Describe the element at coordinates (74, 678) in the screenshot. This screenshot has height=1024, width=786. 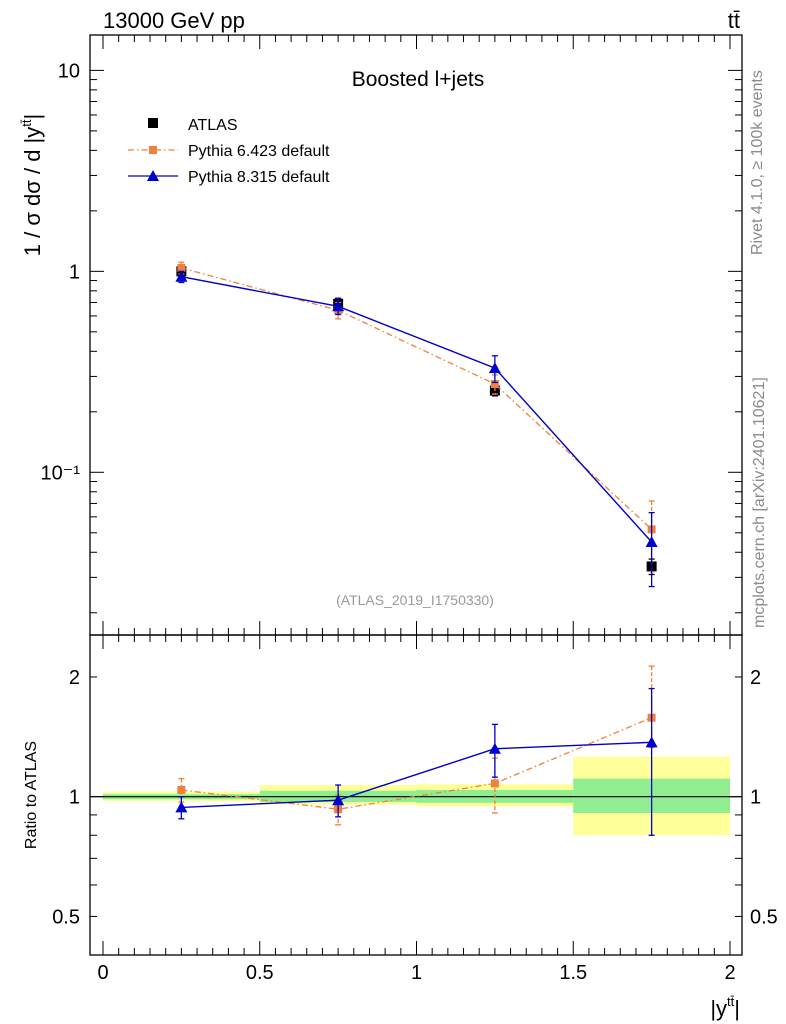
I see `ratio-y-tick-label: 2` at that location.